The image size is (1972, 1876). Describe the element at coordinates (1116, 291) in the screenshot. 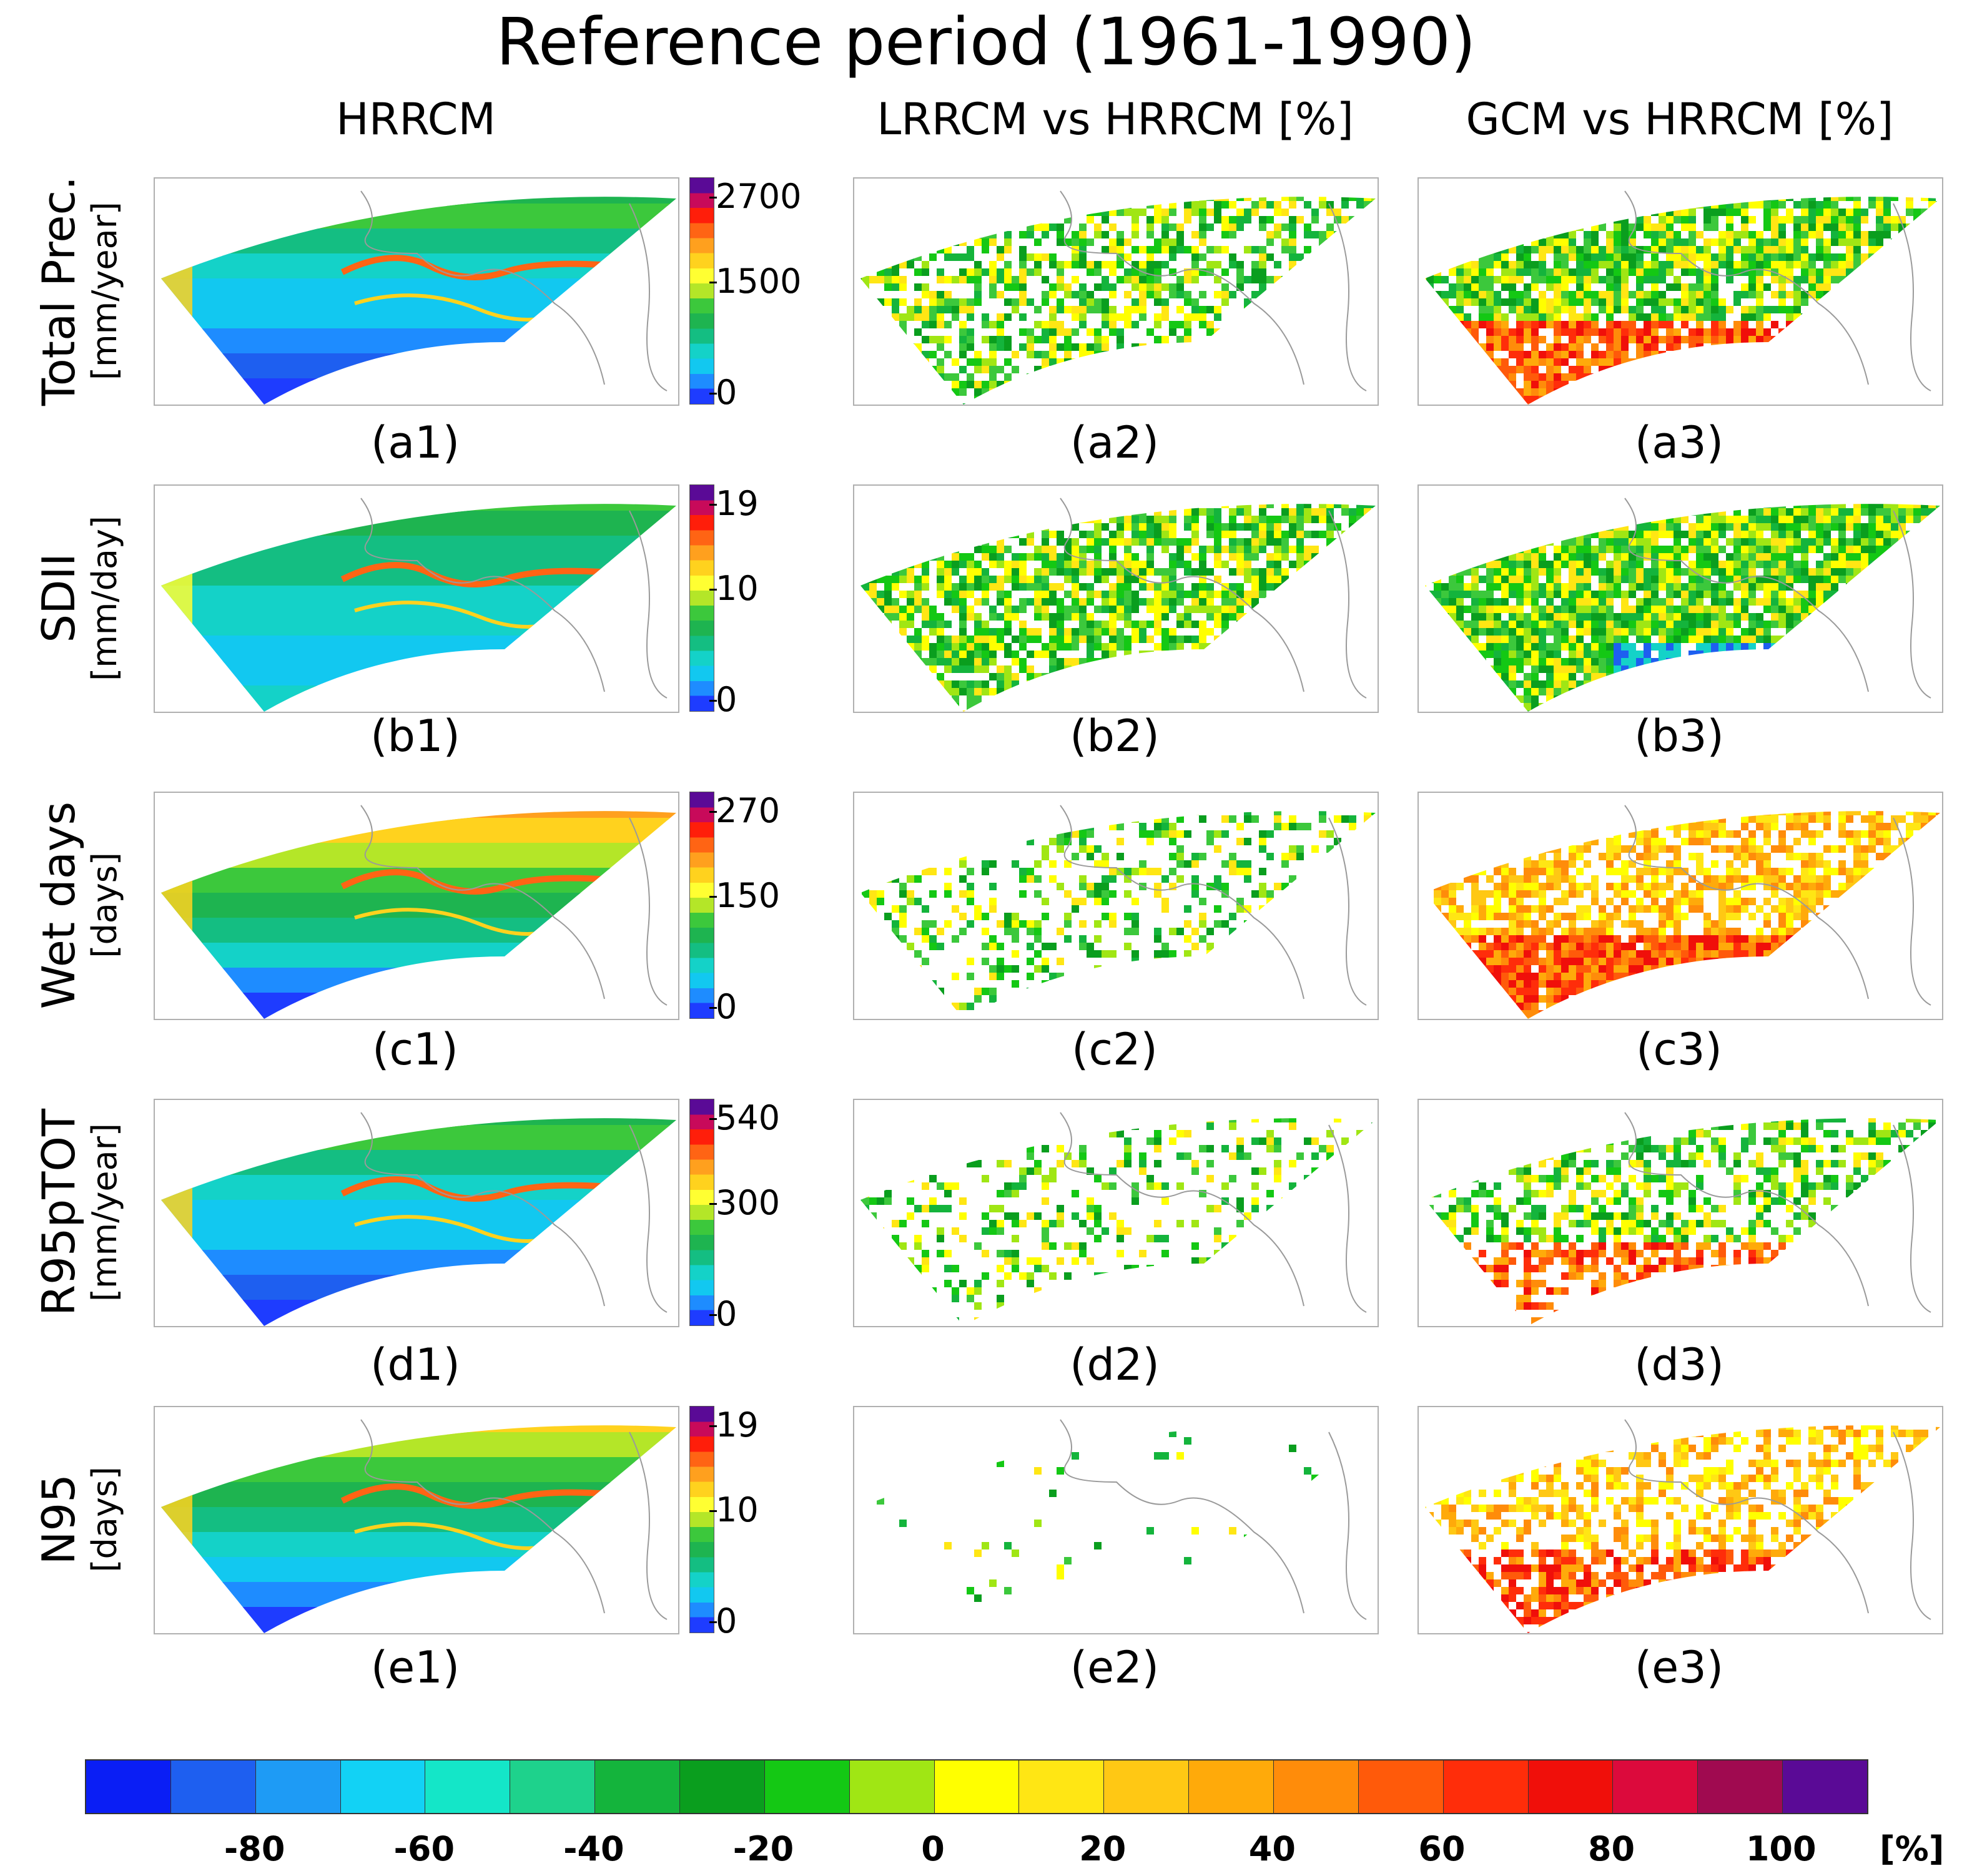

I see `map-panel-a2` at that location.